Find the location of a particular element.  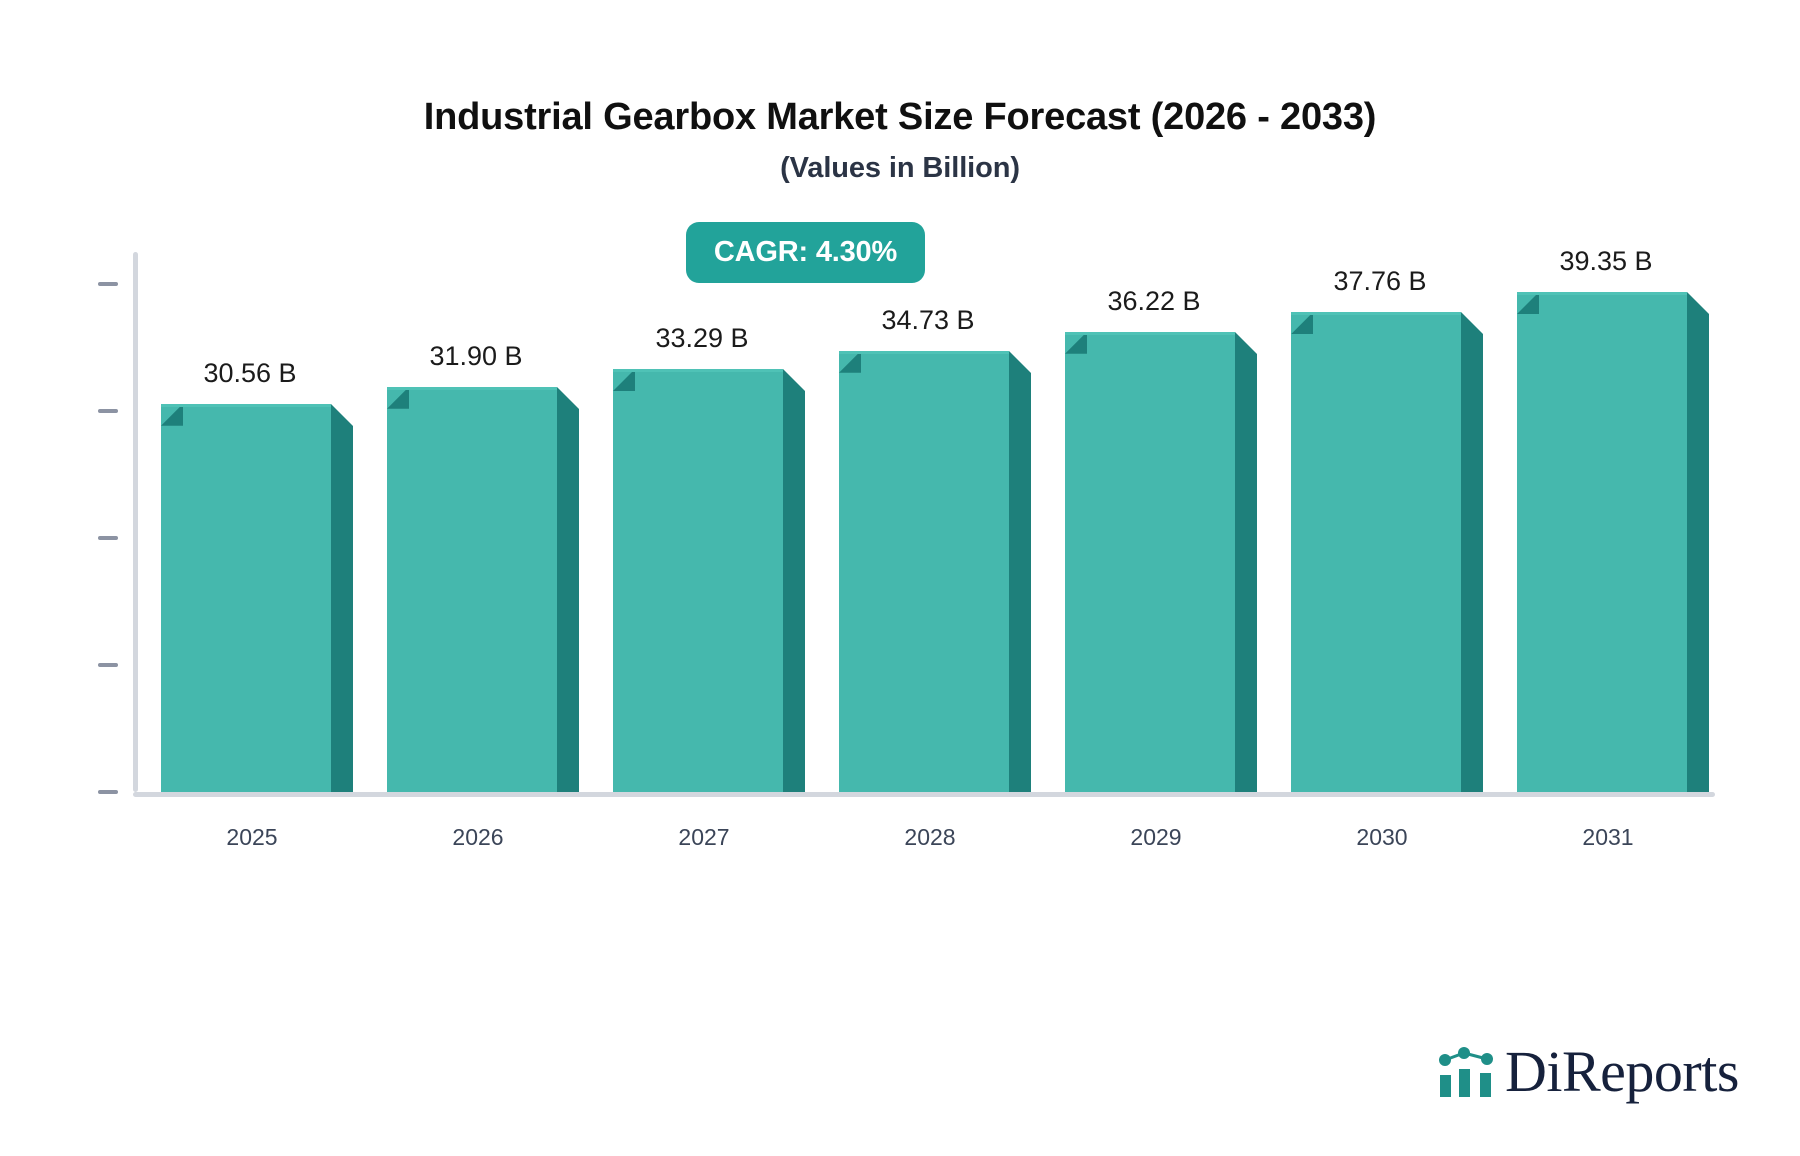

bar-value-label: 34.73 B is located at coordinates (928, 319).